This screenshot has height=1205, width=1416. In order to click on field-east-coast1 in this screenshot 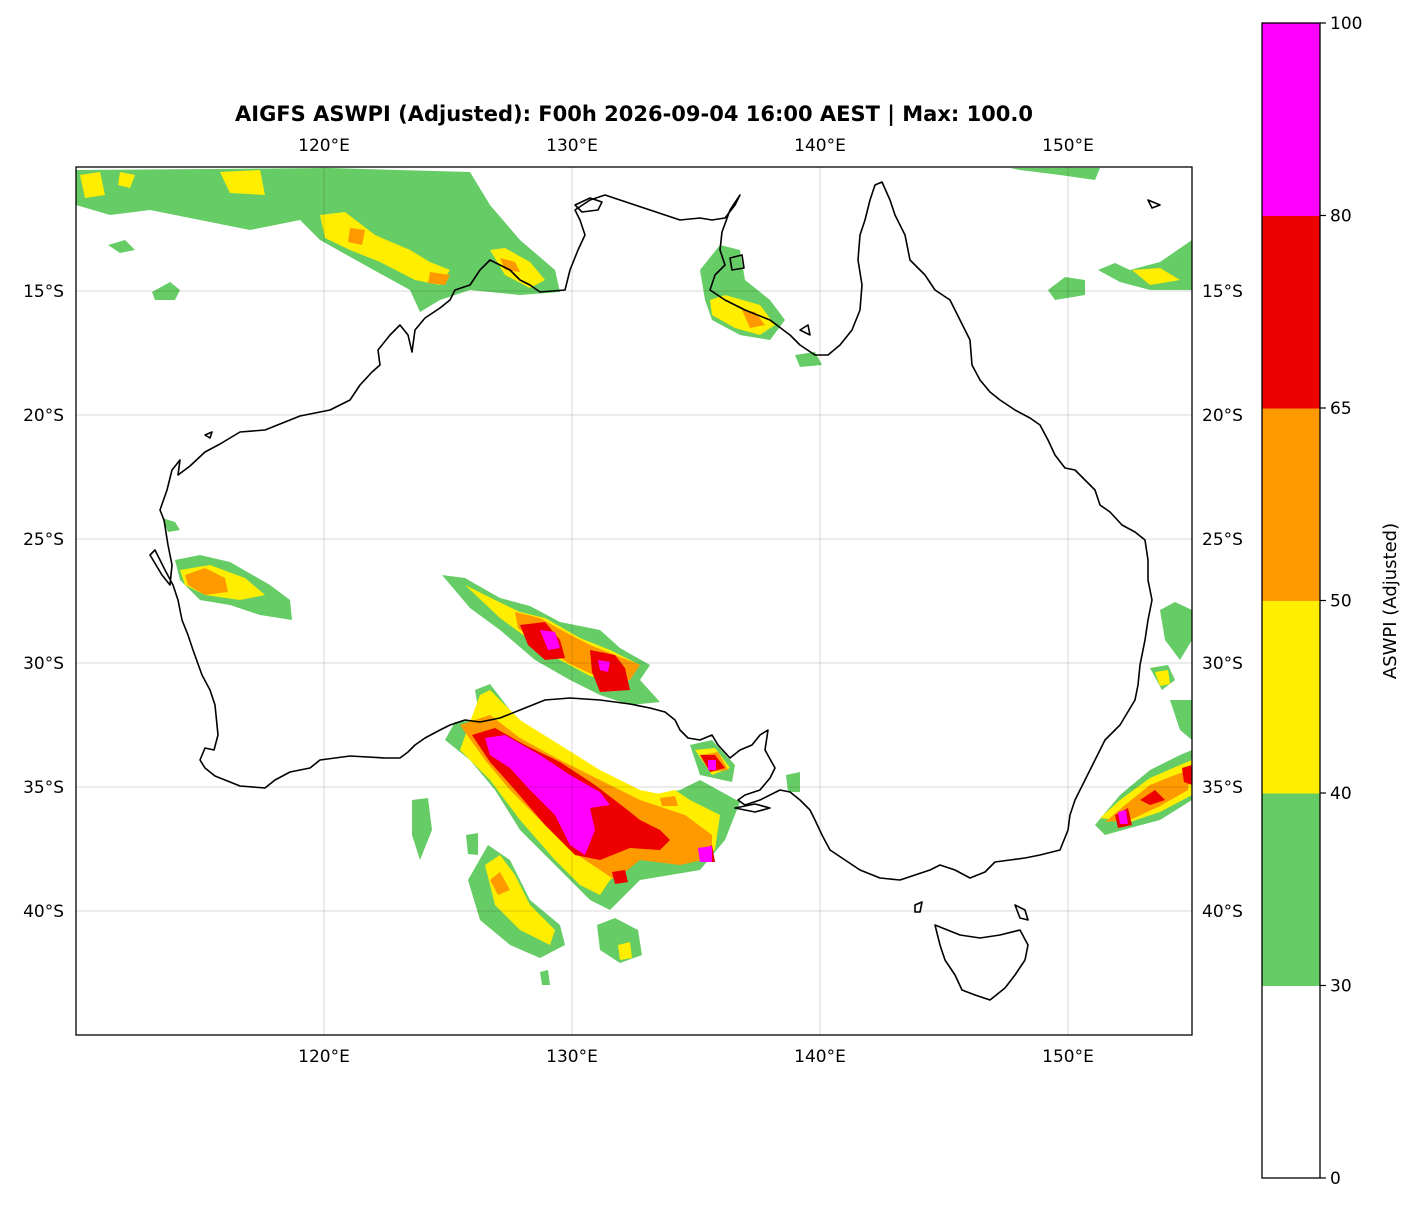, I will do `click(1176, 631)`.